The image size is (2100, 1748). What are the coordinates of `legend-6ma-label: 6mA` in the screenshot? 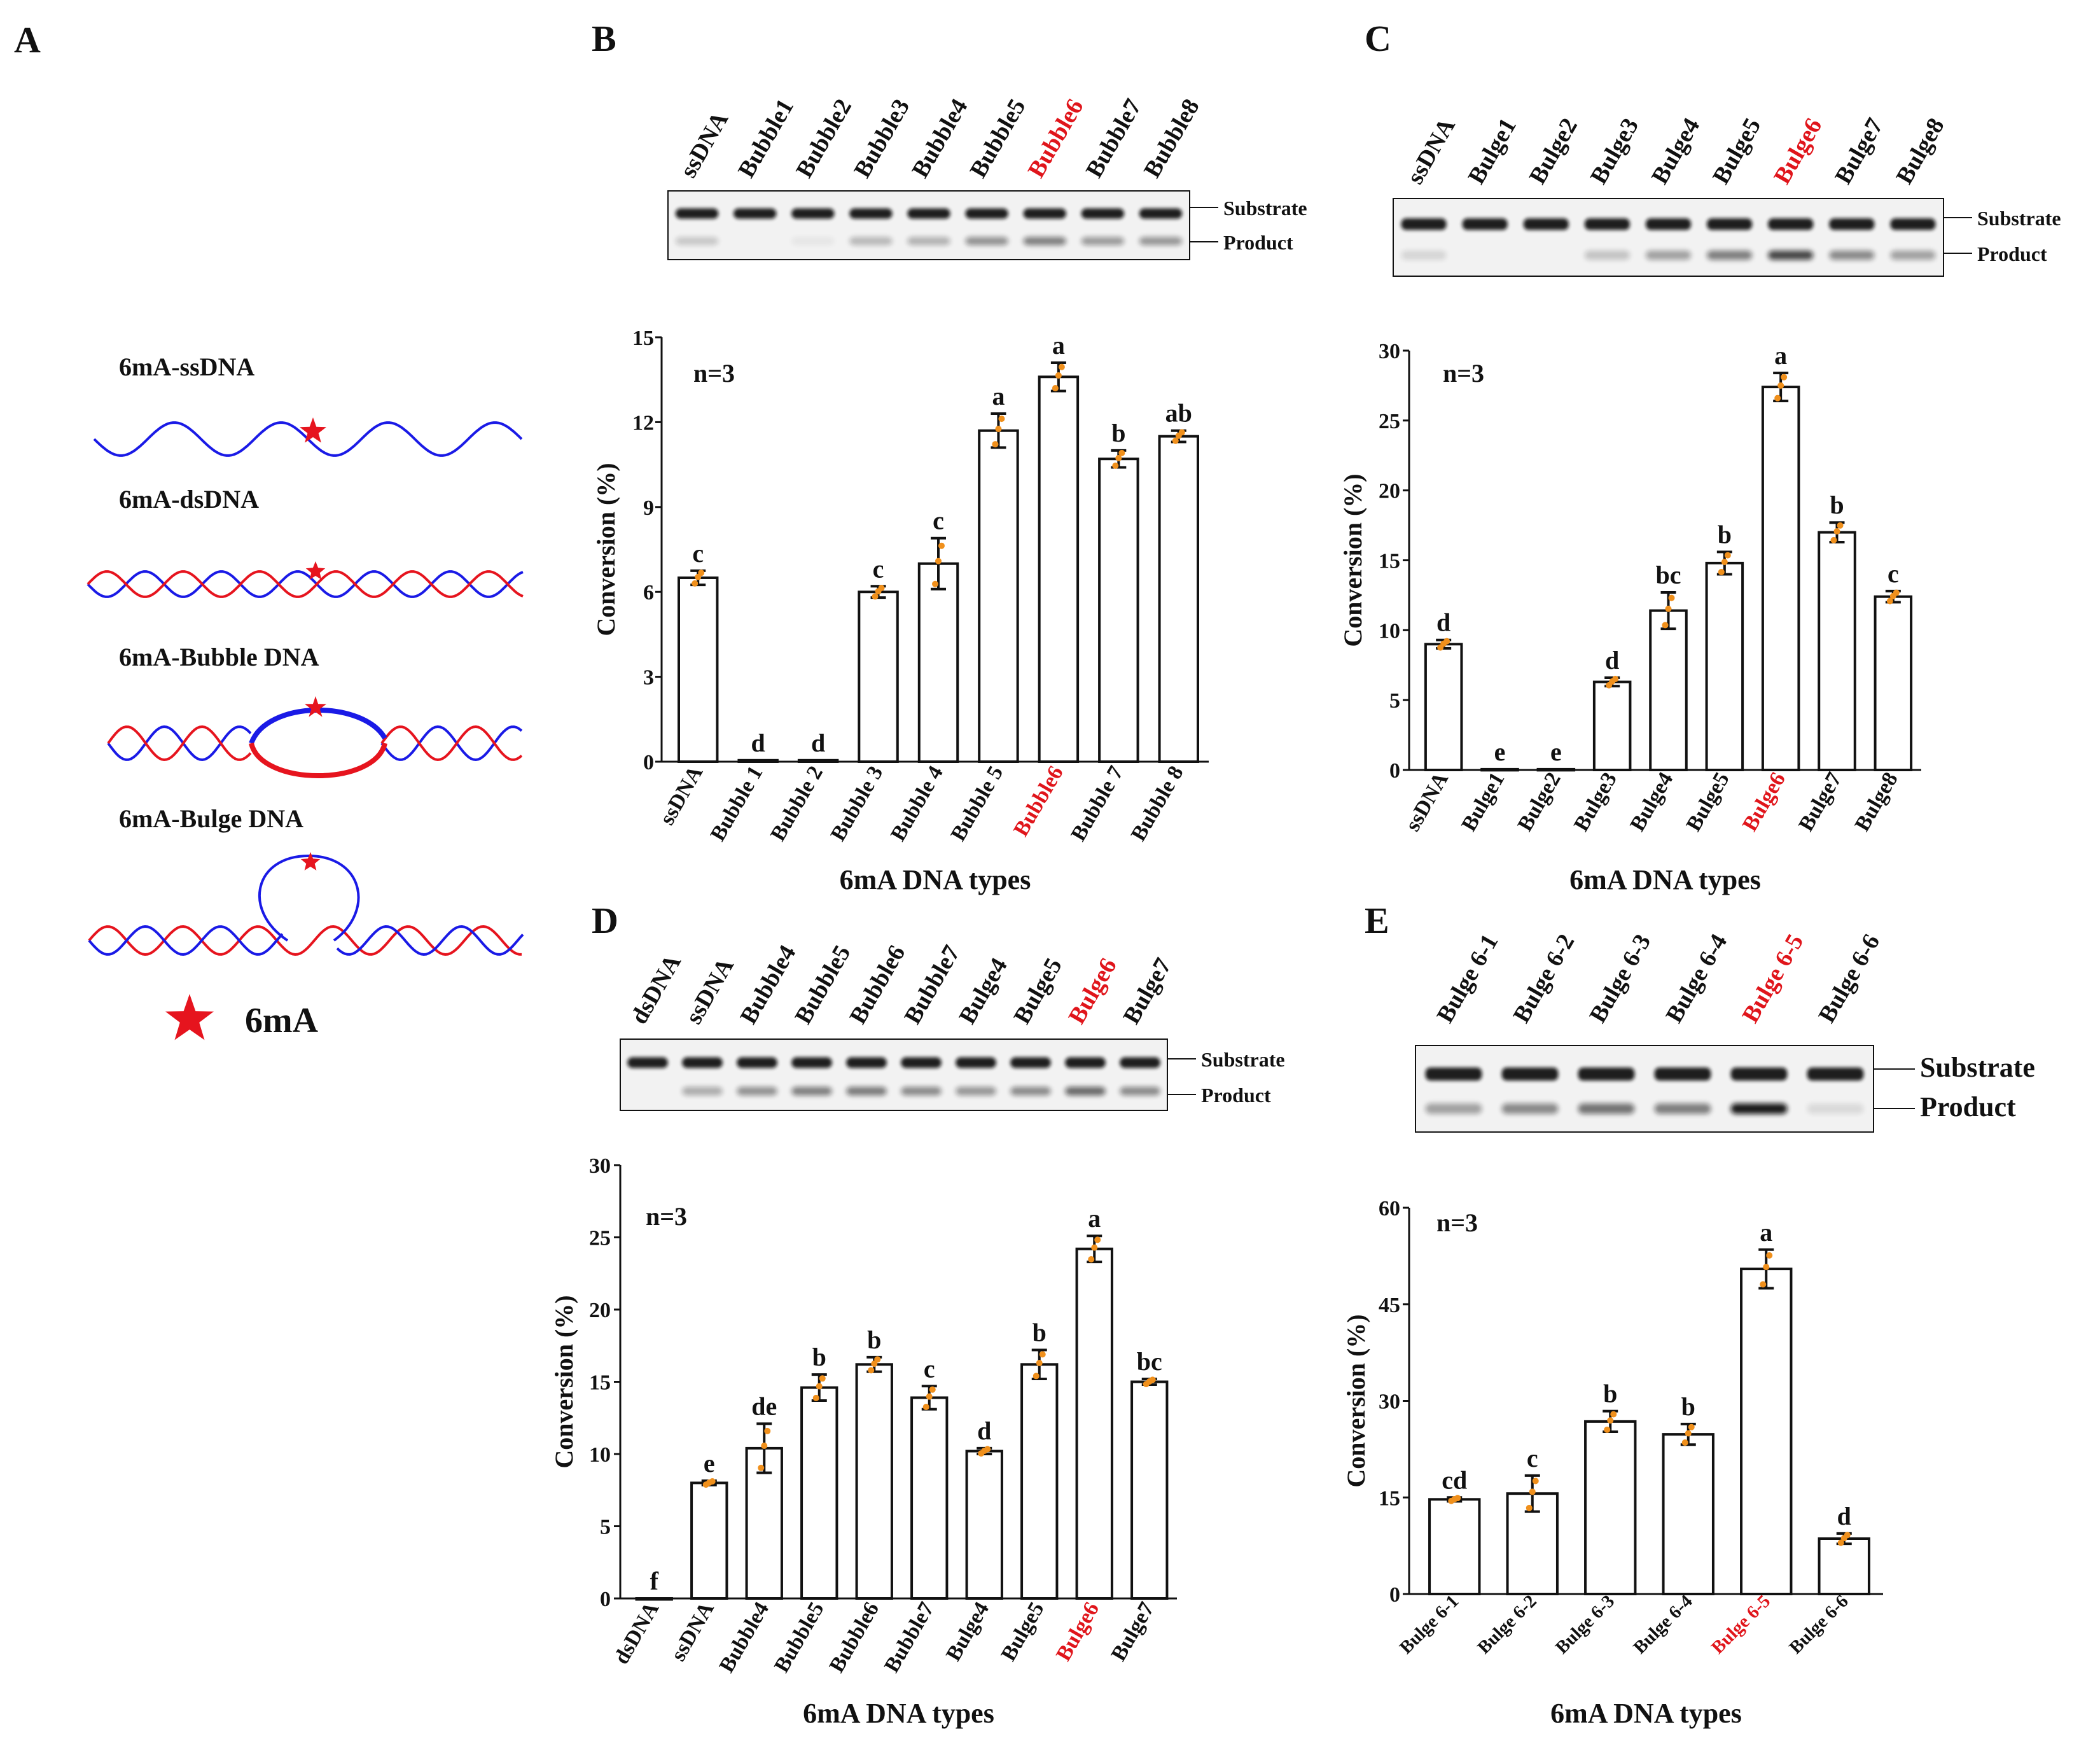 It's located at (282, 1020).